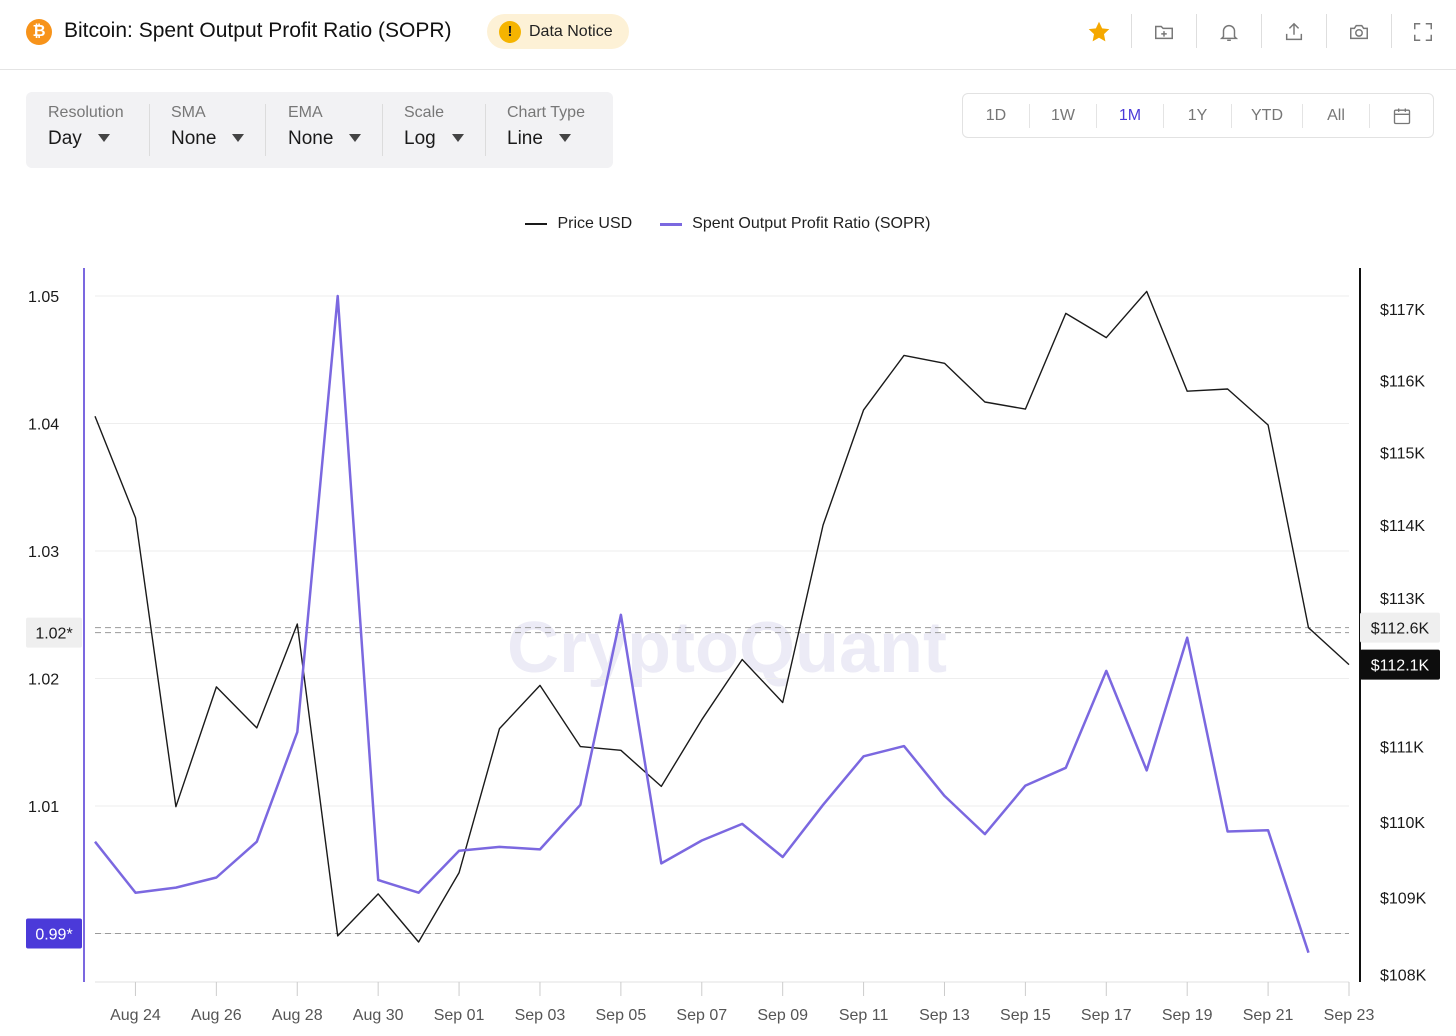  Describe the element at coordinates (86, 127) in the screenshot. I see `resolution-select: Resolution Day` at that location.